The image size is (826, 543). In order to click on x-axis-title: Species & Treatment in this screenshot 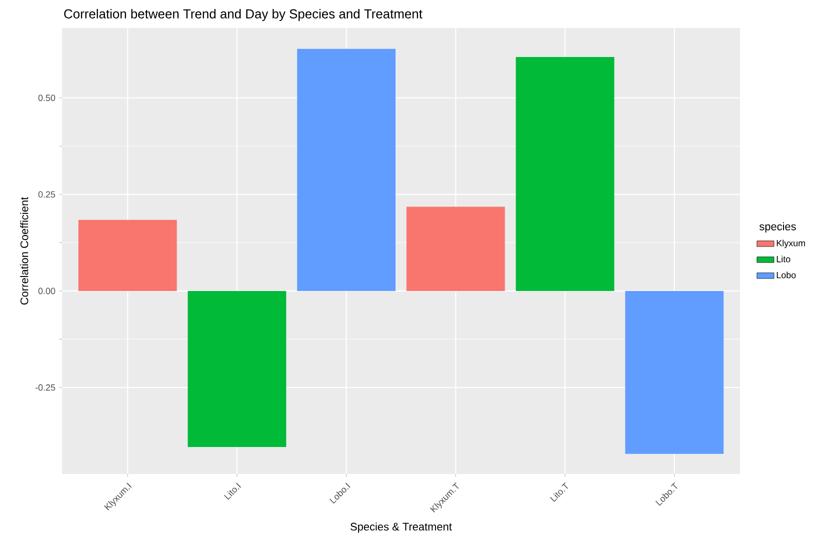, I will do `click(401, 527)`.